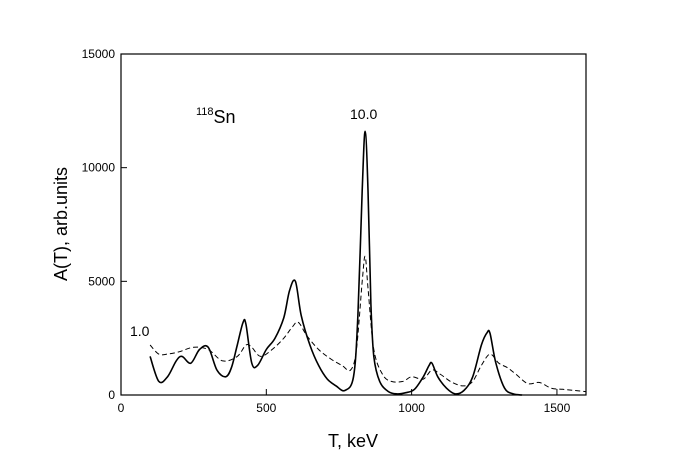  I want to click on x-tick-label: 1500, so click(557, 408).